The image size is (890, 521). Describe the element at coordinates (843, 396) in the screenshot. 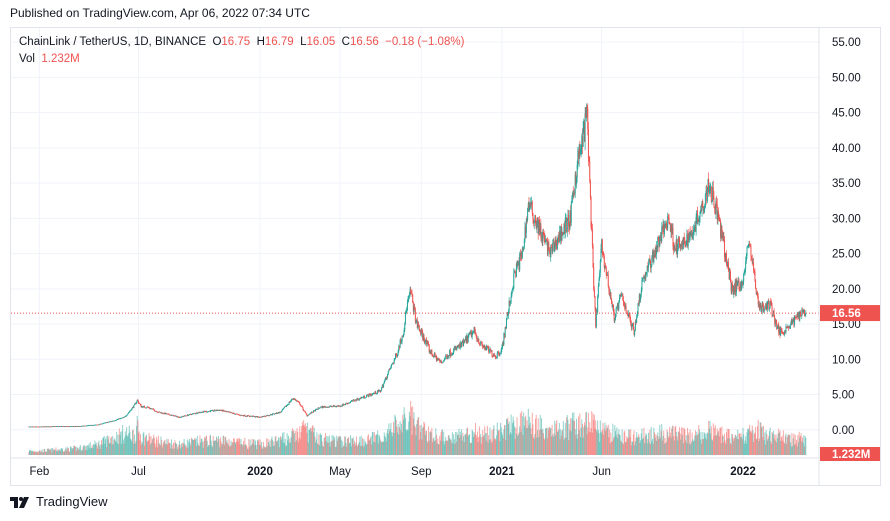

I see `y-tick-label: 5.00` at that location.